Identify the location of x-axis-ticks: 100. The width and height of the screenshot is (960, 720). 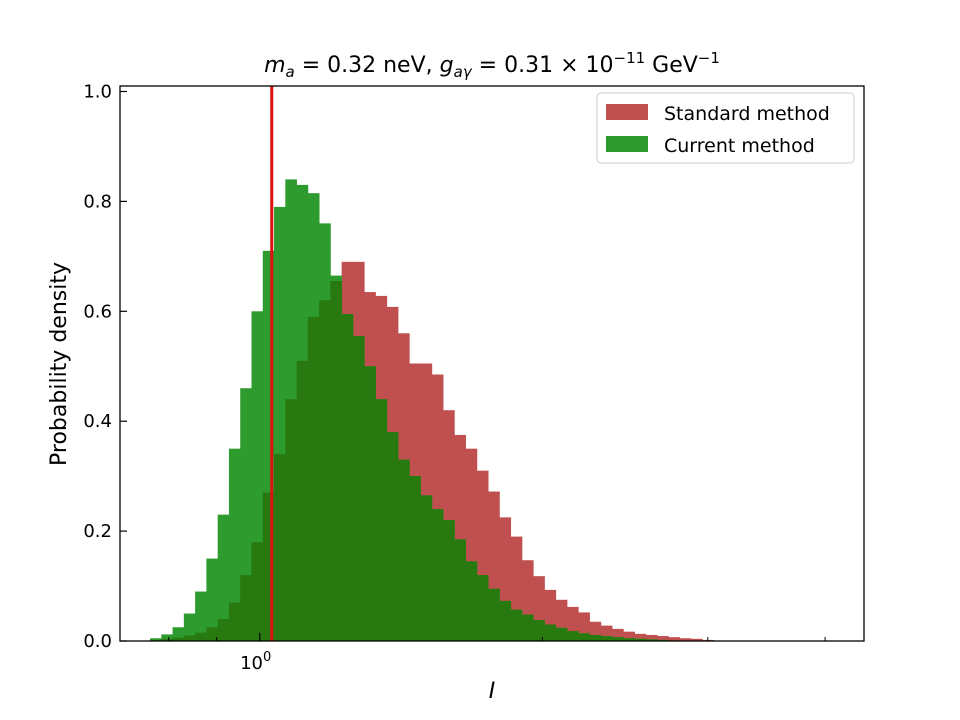
(497, 653).